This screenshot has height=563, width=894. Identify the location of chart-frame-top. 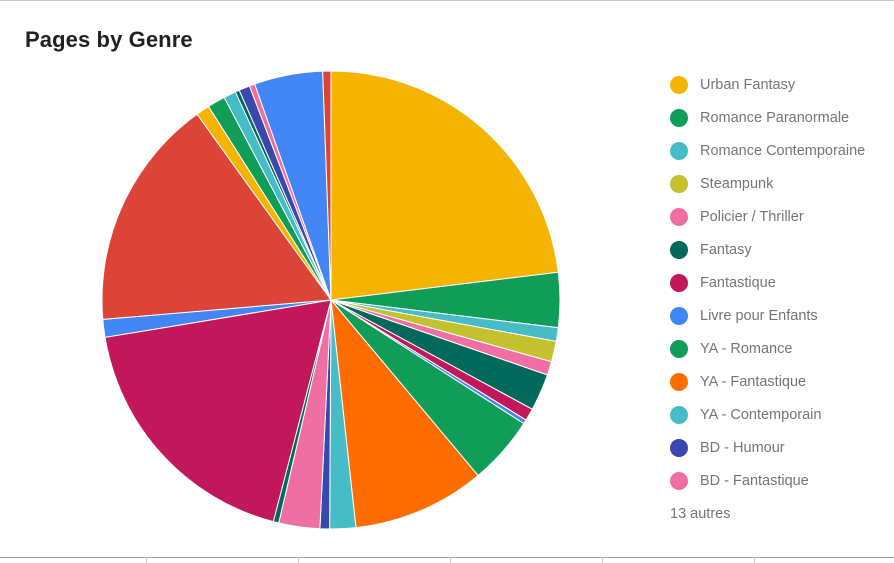
(447, 0).